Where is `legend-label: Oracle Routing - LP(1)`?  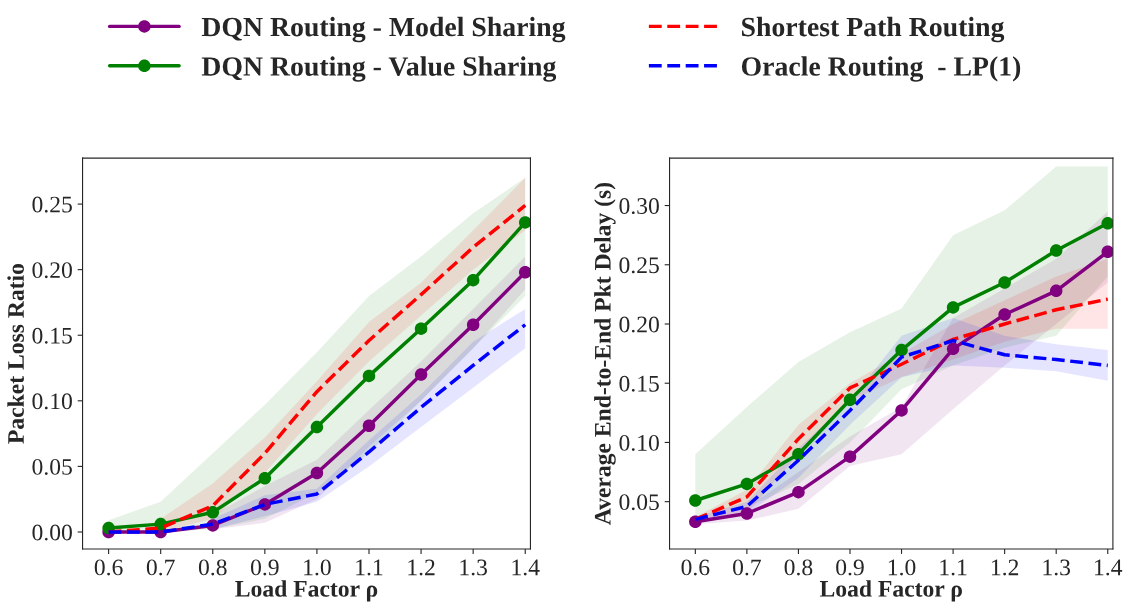
legend-label: Oracle Routing - LP(1) is located at coordinates (881, 69).